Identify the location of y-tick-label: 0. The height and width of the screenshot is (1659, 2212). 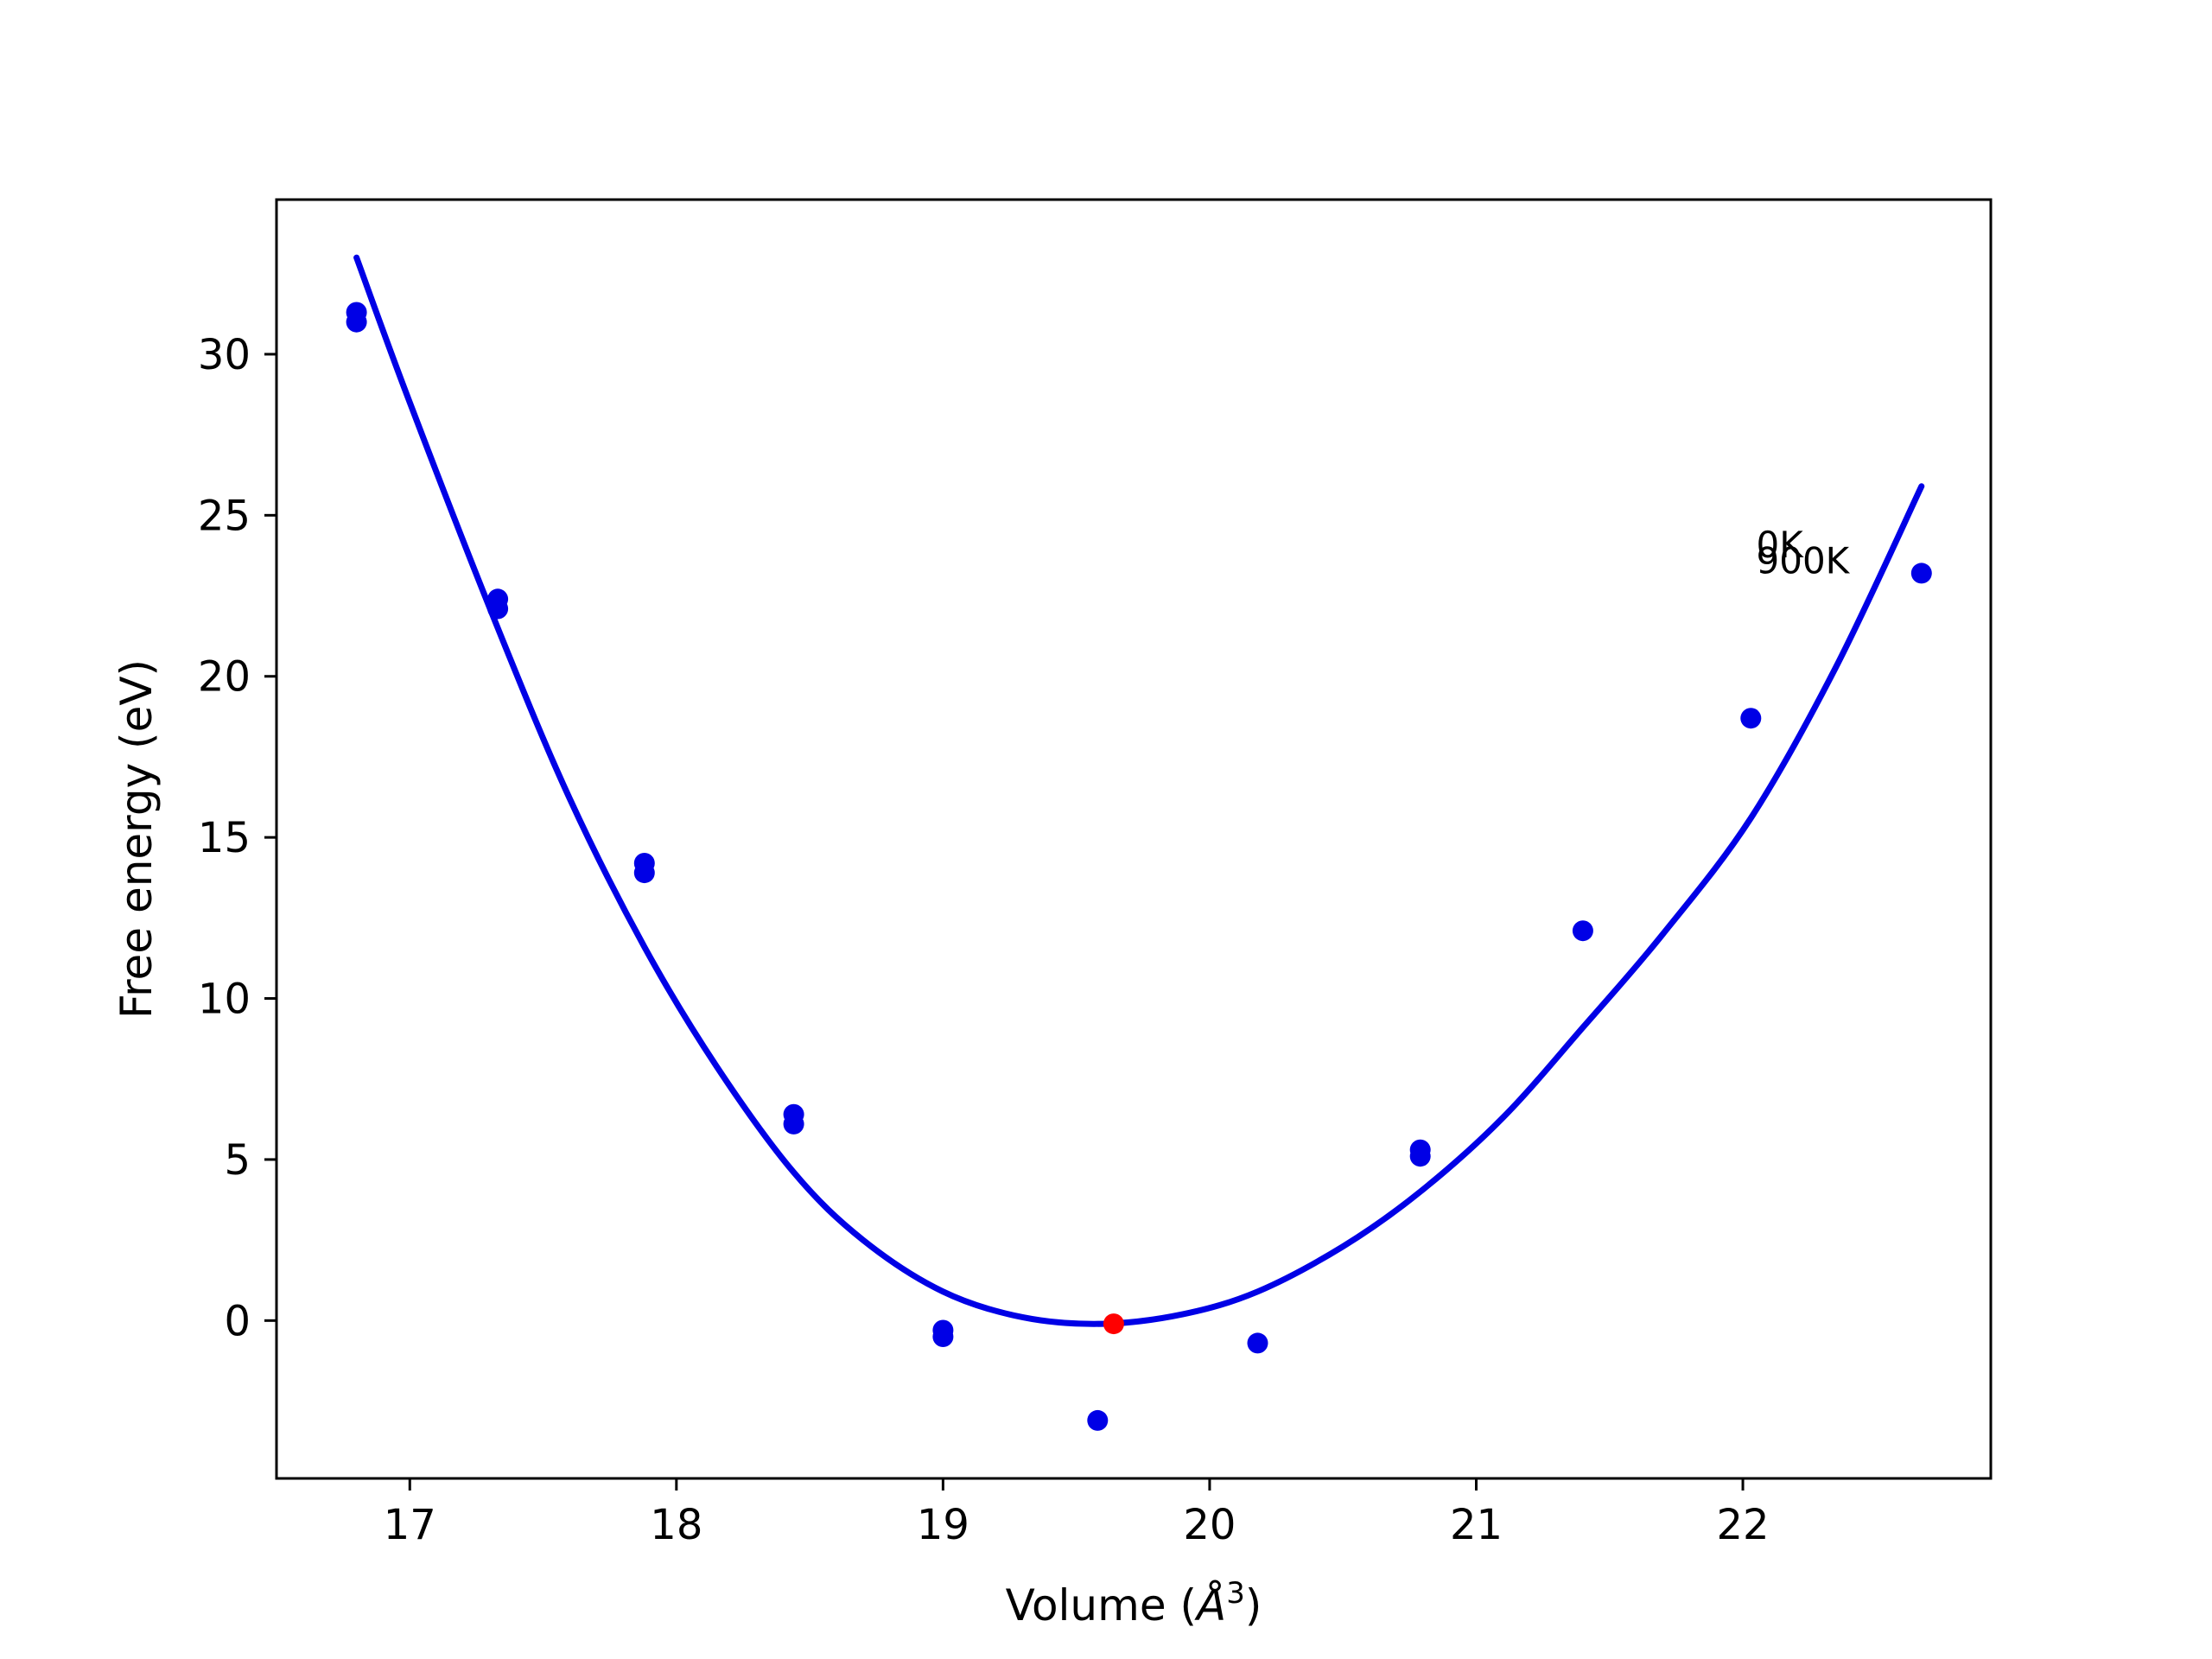
(237, 1321).